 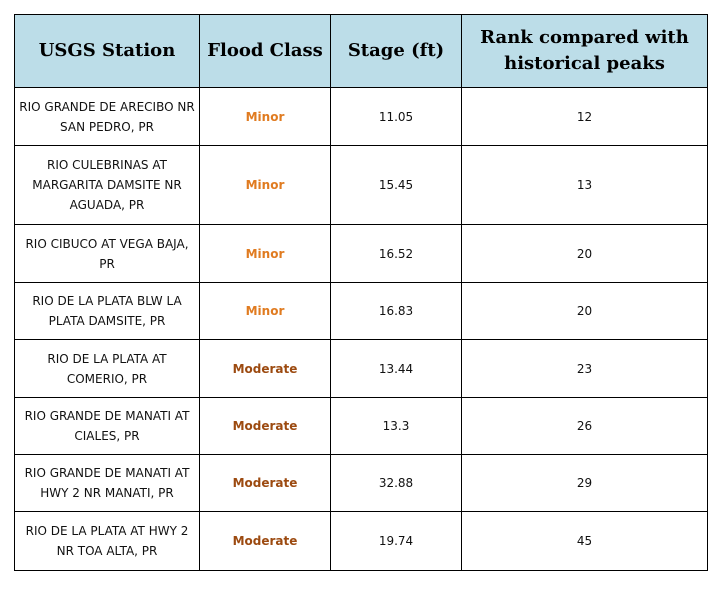 What do you see at coordinates (107, 541) in the screenshot?
I see `station-cell: RIO DE LA PLATA AT HWY 2 NR TOA ALTA, PR` at bounding box center [107, 541].